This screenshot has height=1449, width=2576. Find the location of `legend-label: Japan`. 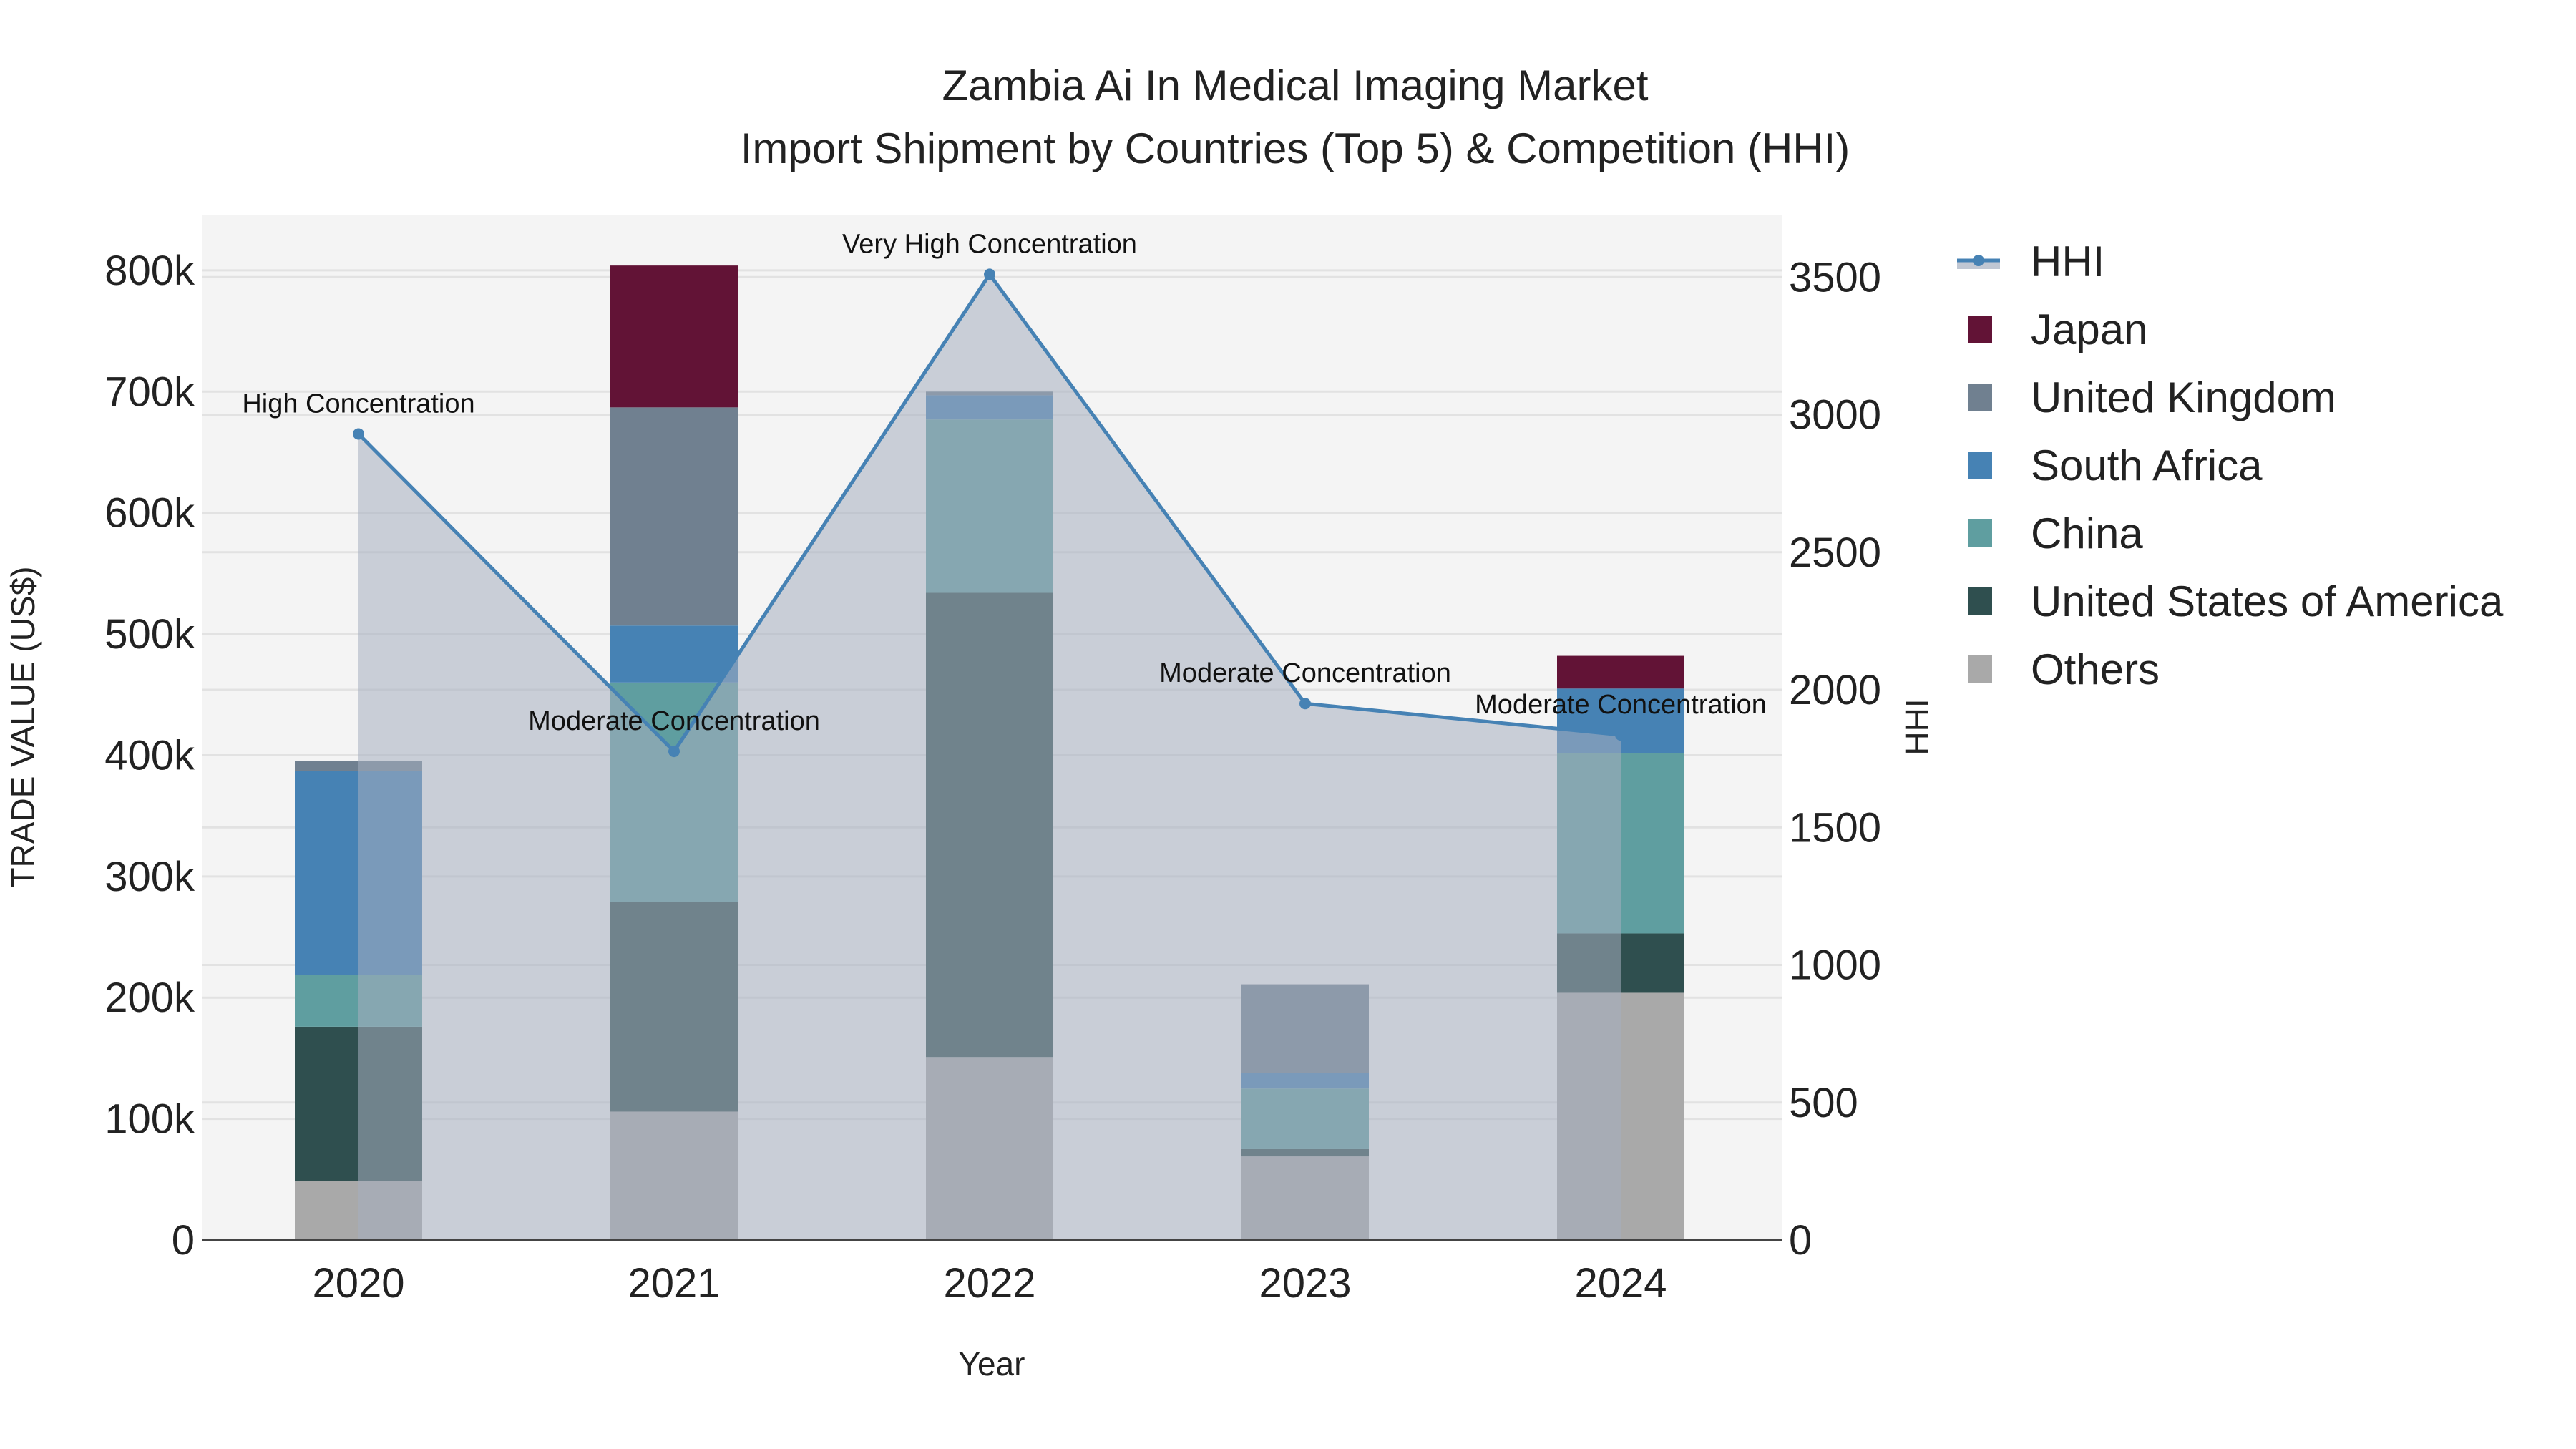

legend-label: Japan is located at coordinates (2089, 329).